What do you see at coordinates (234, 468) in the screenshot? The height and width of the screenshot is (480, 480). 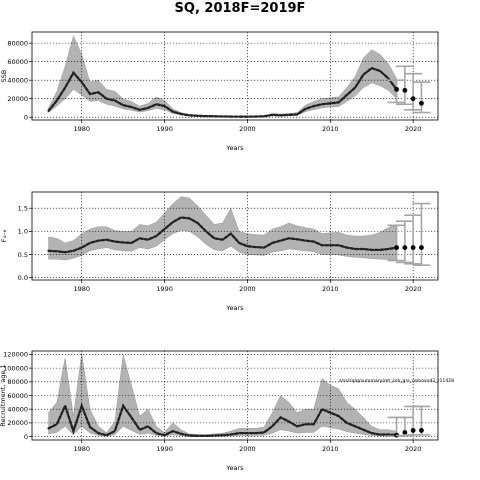 I see `chart3-x-axis-label: Years` at bounding box center [234, 468].